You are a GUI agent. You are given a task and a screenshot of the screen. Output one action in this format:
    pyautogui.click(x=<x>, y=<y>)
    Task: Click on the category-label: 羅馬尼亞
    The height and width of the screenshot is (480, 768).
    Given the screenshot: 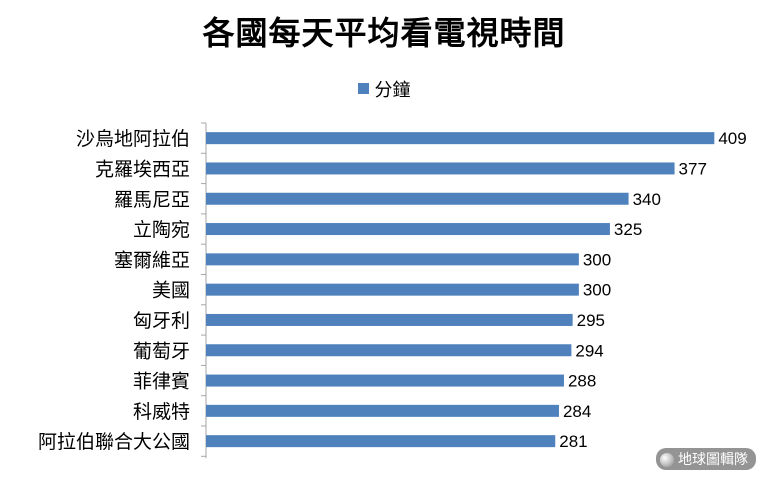 What is the action you would take?
    pyautogui.click(x=152, y=200)
    